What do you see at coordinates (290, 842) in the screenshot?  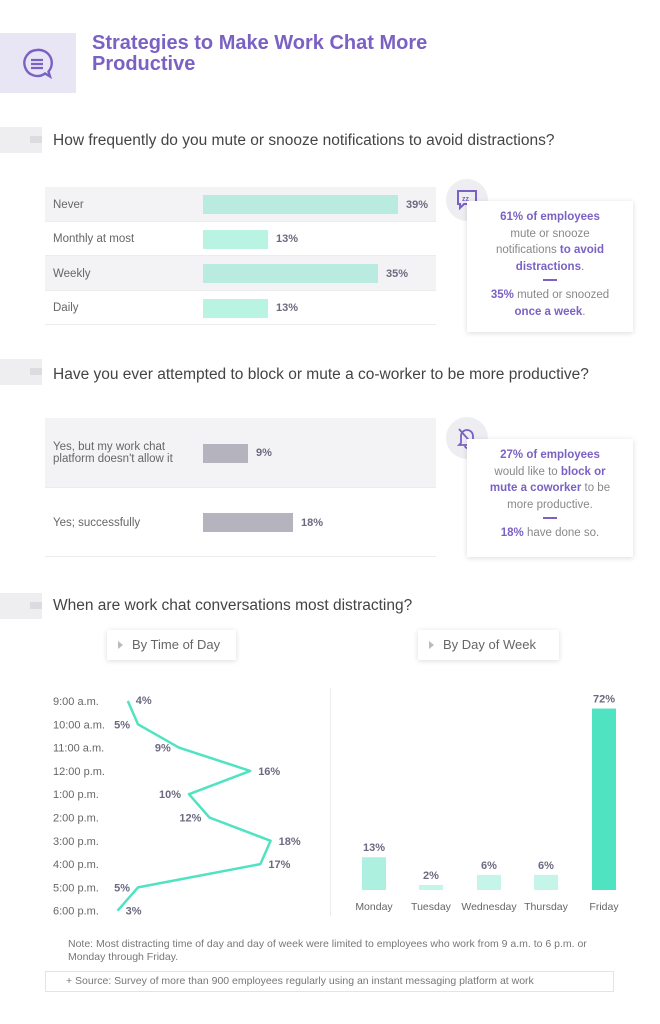 I see `data-label: 18%` at bounding box center [290, 842].